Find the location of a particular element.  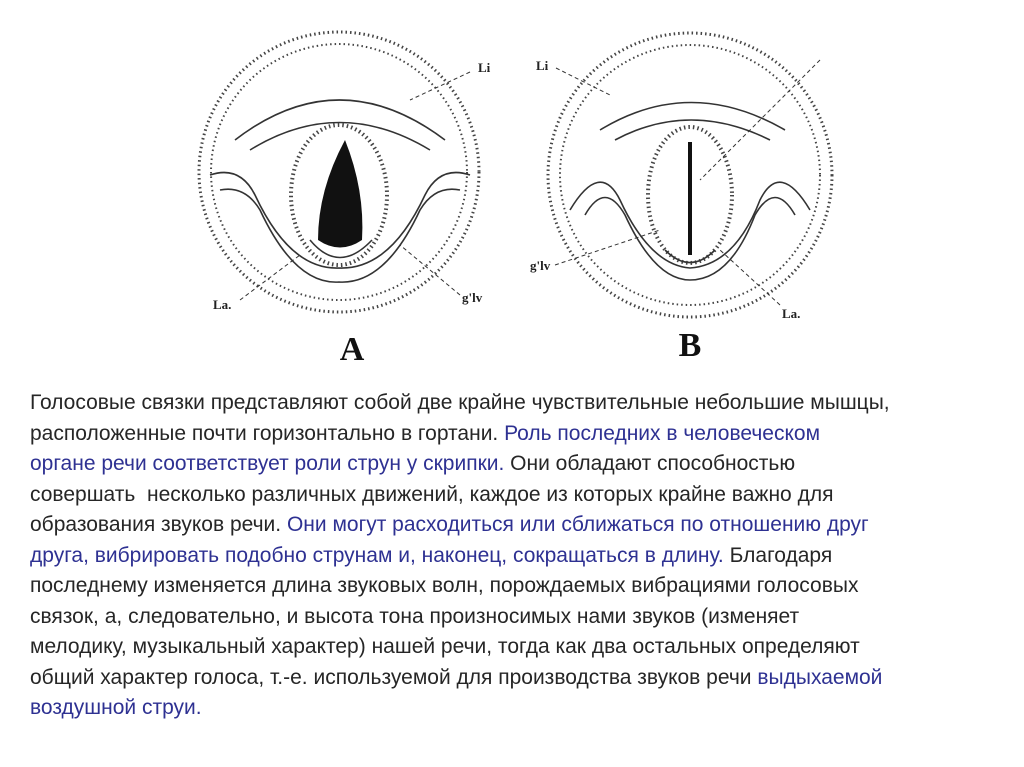

text-segment: Роль последних в человеческом is located at coordinates (662, 433).